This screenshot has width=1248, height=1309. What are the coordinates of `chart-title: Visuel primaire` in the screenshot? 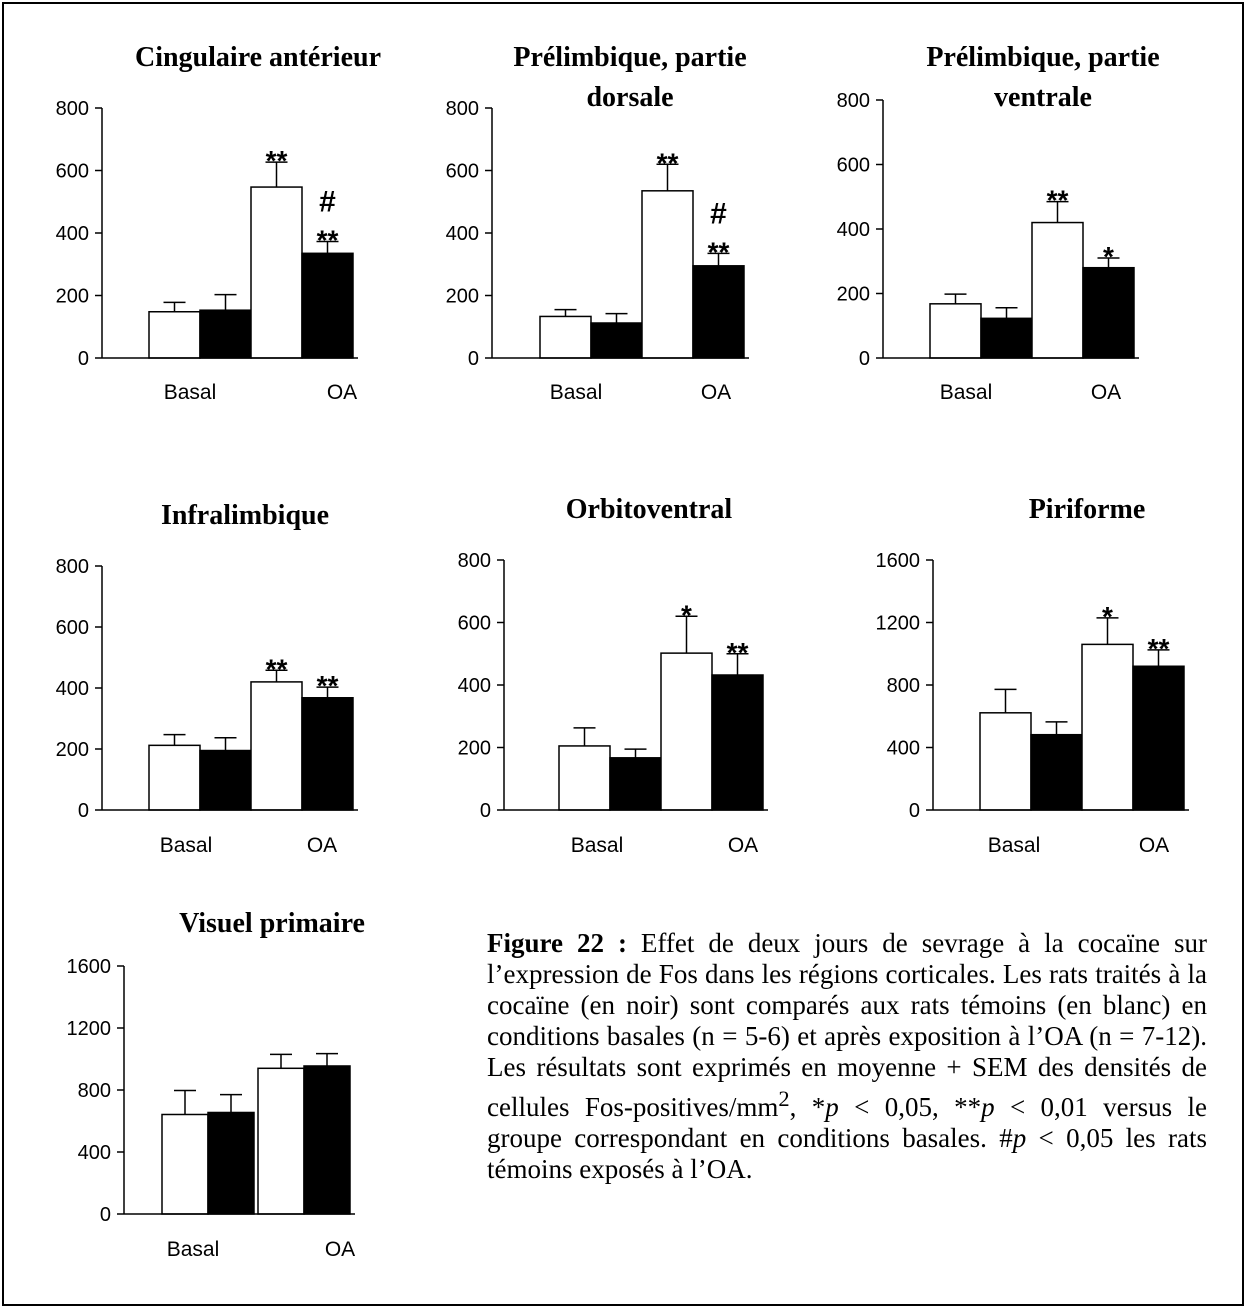 It's located at (272, 923).